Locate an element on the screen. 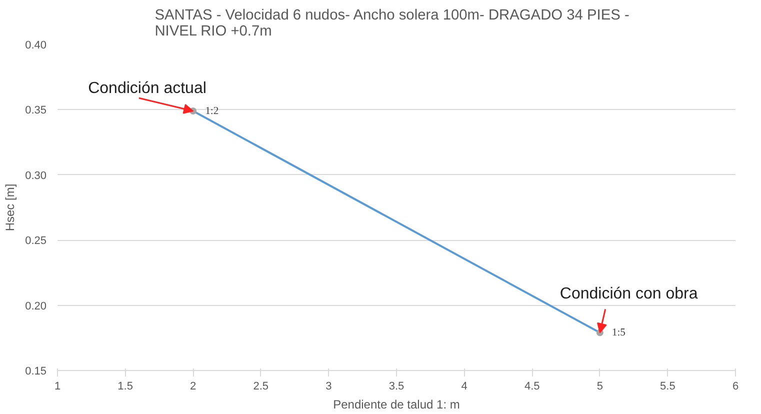 This screenshot has height=414, width=761. y-axis-title: Hsec [m] is located at coordinates (10, 208).